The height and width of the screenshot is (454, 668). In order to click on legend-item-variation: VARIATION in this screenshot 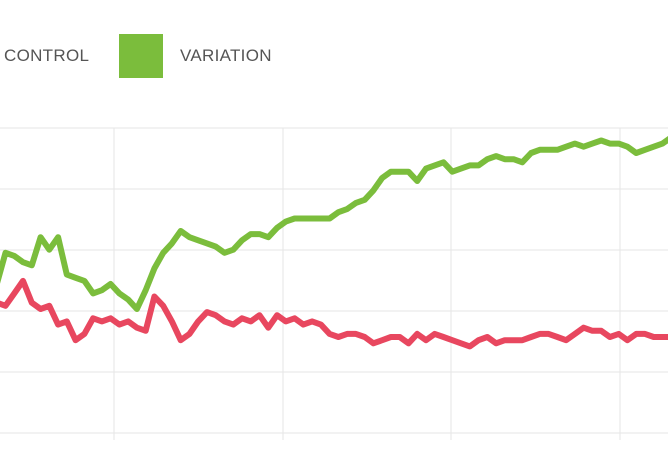, I will do `click(195, 56)`.